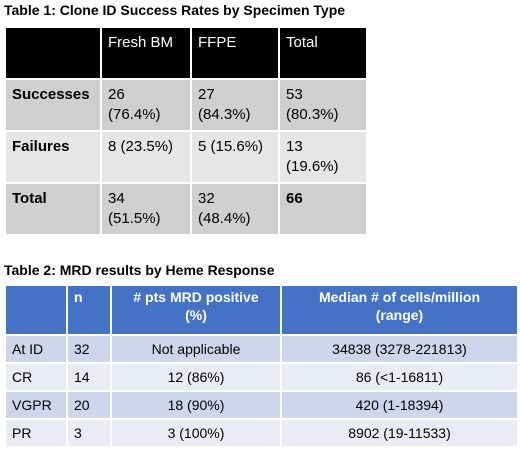 The image size is (520, 454). Describe the element at coordinates (399, 433) in the screenshot. I see `table2-cell-median: 8902 (19-11533)` at that location.